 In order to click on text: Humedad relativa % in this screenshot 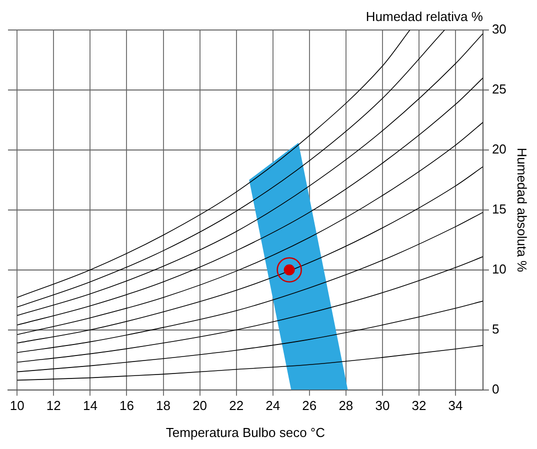, I will do `click(425, 16)`.